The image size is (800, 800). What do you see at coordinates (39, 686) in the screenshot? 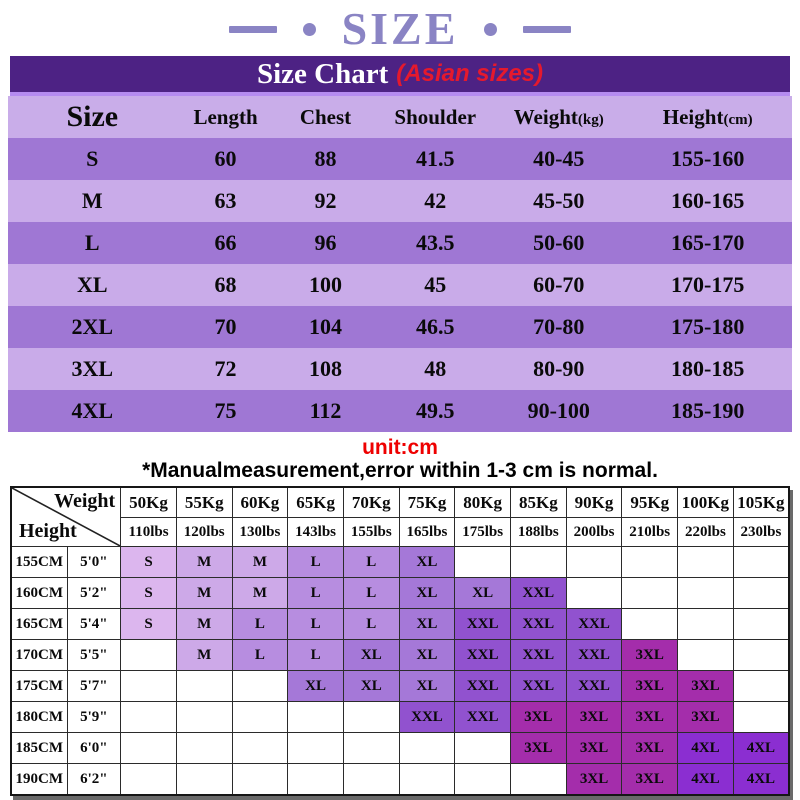
I see `height-cm-cell: 175CM` at bounding box center [39, 686].